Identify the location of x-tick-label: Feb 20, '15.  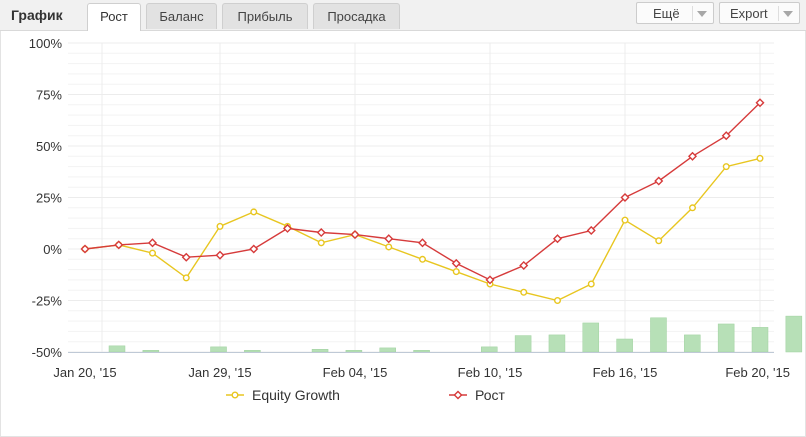
(757, 372).